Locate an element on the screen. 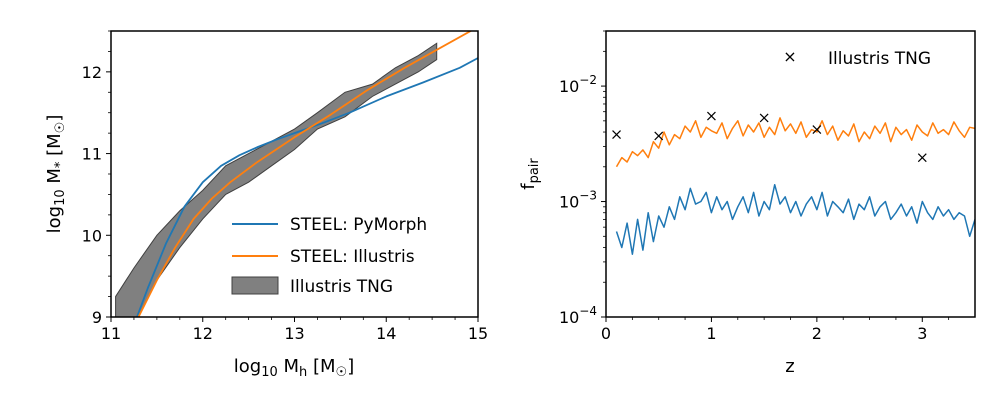  left-x-tick-label: 12 is located at coordinates (203, 333).